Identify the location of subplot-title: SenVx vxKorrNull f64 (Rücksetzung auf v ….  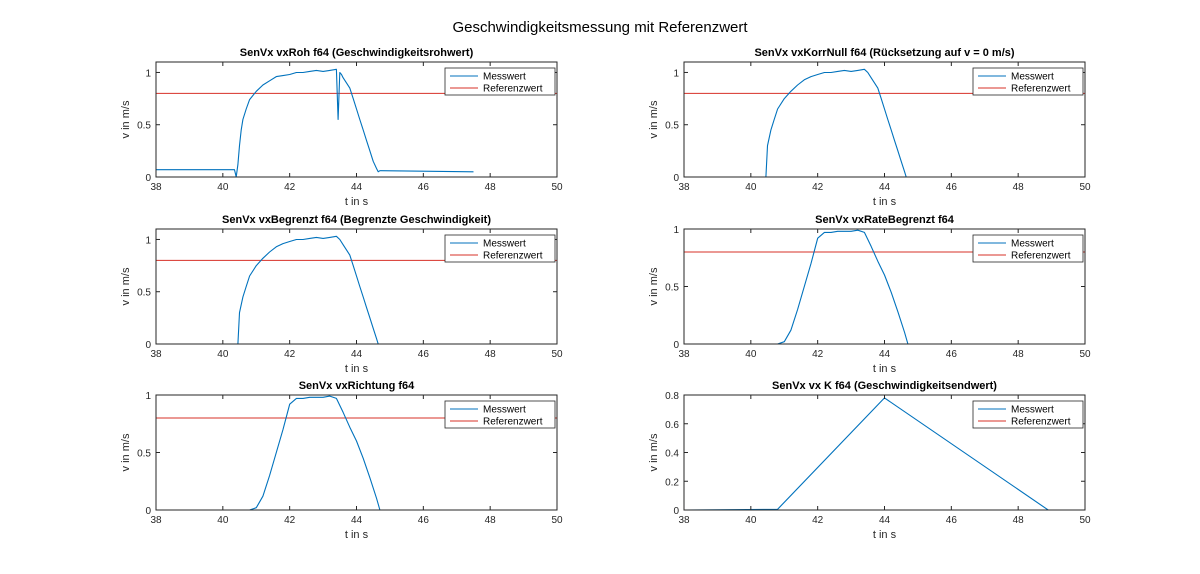
(884, 53).